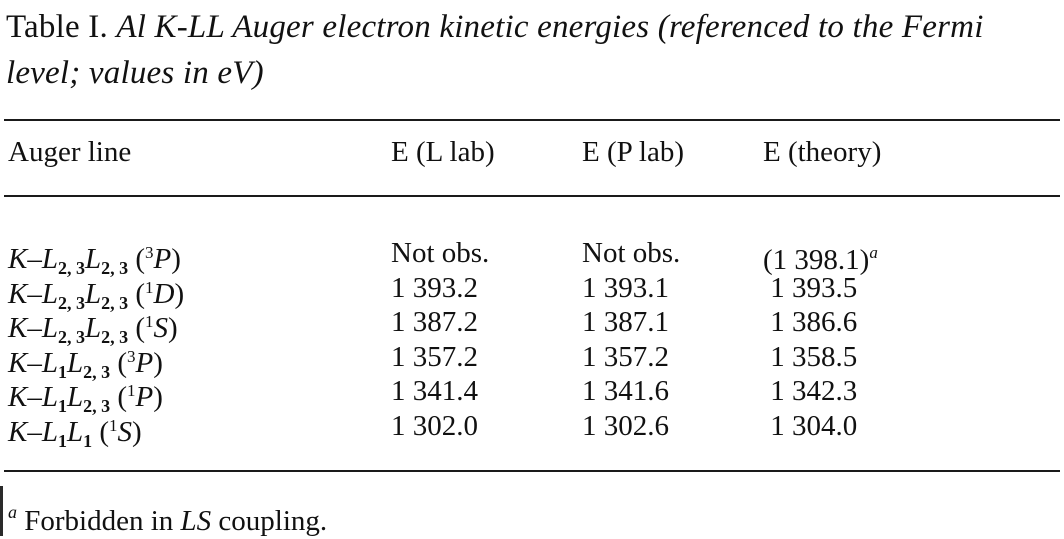 The height and width of the screenshot is (539, 1064). What do you see at coordinates (631, 253) in the screenshot?
I see `p-lab-value: Not obs.` at bounding box center [631, 253].